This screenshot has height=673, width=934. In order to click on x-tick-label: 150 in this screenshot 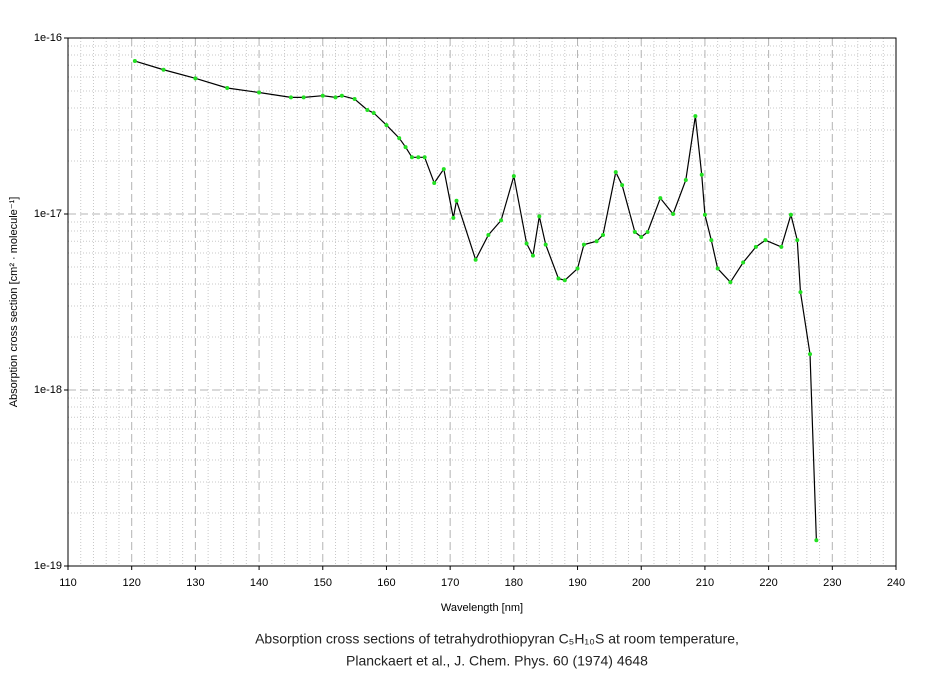, I will do `click(323, 583)`.